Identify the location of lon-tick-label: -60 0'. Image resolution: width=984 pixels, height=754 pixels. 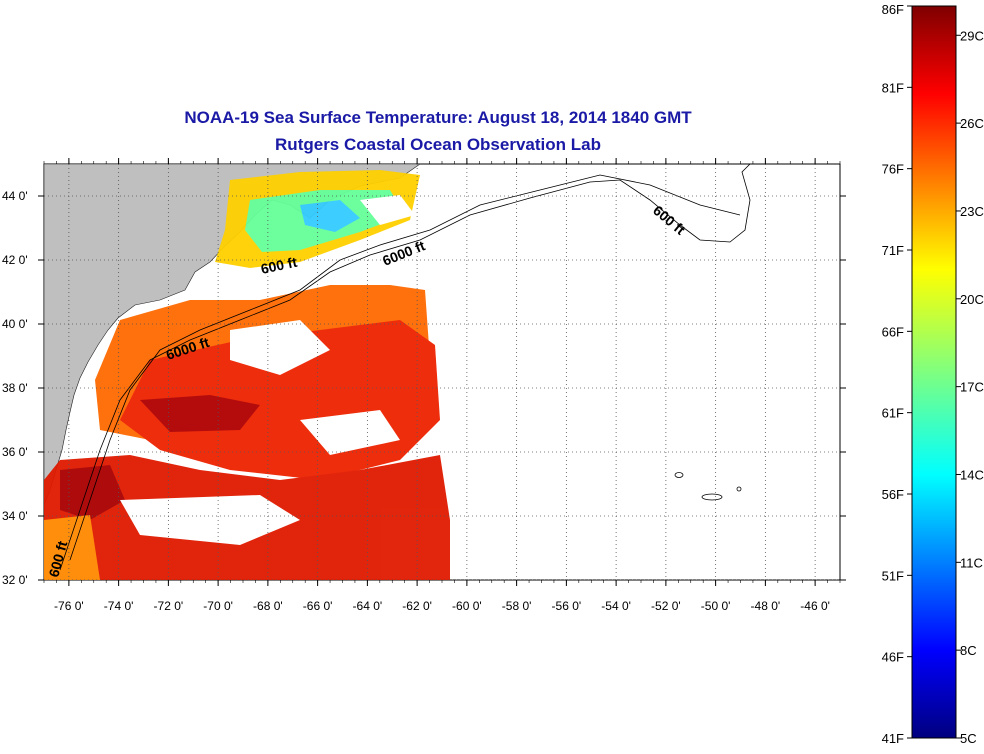
(467, 606).